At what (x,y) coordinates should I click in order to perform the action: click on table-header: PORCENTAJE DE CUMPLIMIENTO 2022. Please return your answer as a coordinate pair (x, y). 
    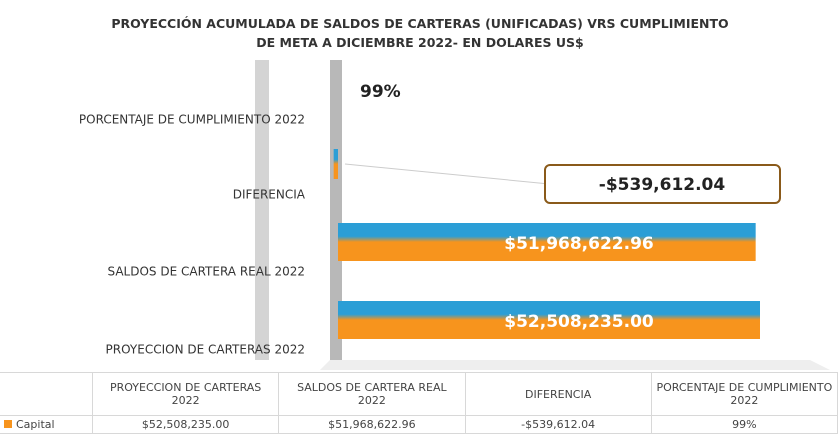
    Looking at the image, I should click on (744, 394).